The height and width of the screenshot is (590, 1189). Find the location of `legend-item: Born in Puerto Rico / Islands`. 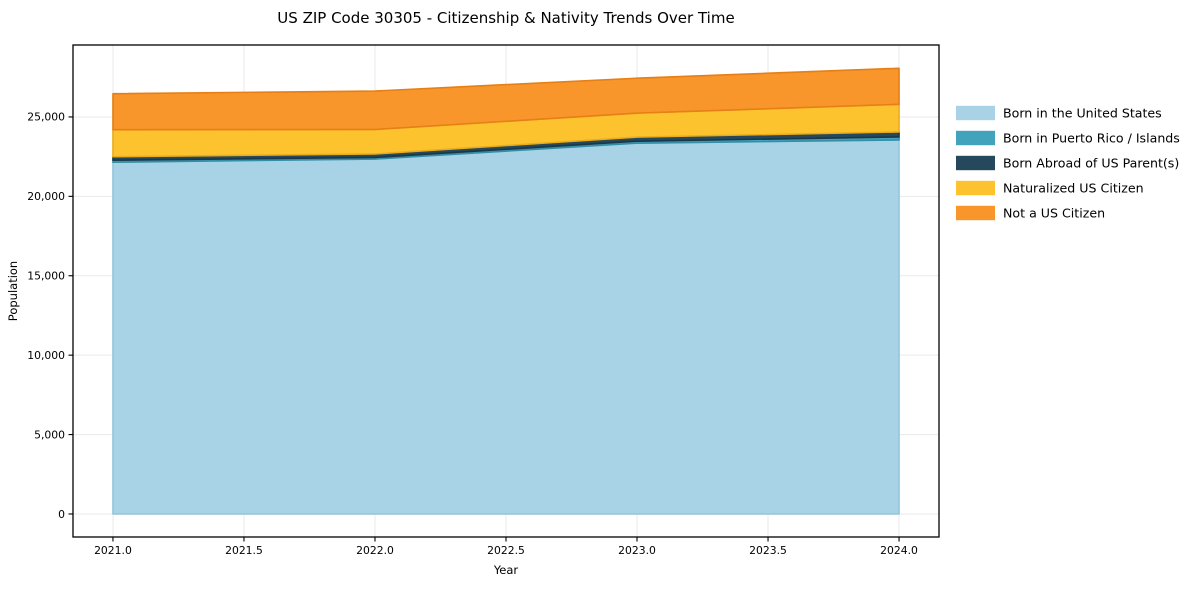

legend-item: Born in Puerto Rico / Islands is located at coordinates (1068, 137).